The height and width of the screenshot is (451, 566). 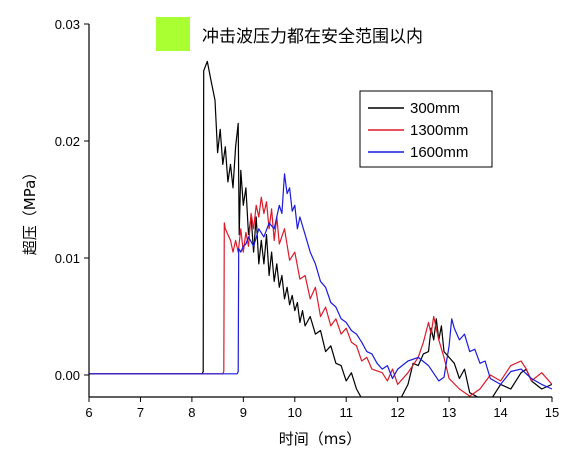 I want to click on legend: 300mm 1300mm 1600mm, so click(x=418, y=130).